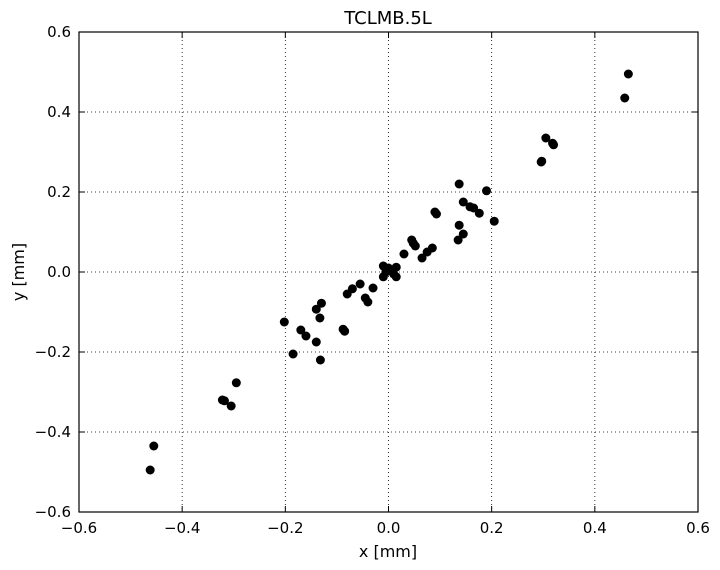 This screenshot has height=570, width=720. What do you see at coordinates (79, 528) in the screenshot?
I see `x-tick-label: −0.6` at bounding box center [79, 528].